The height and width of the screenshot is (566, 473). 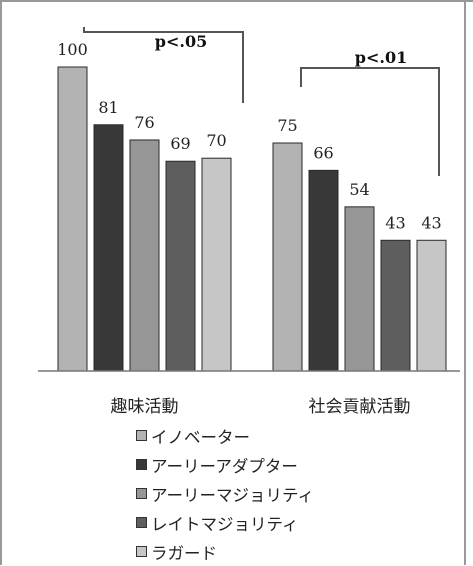 I want to click on legend-label-early-adopter: アーリーアダプター, so click(x=224, y=466).